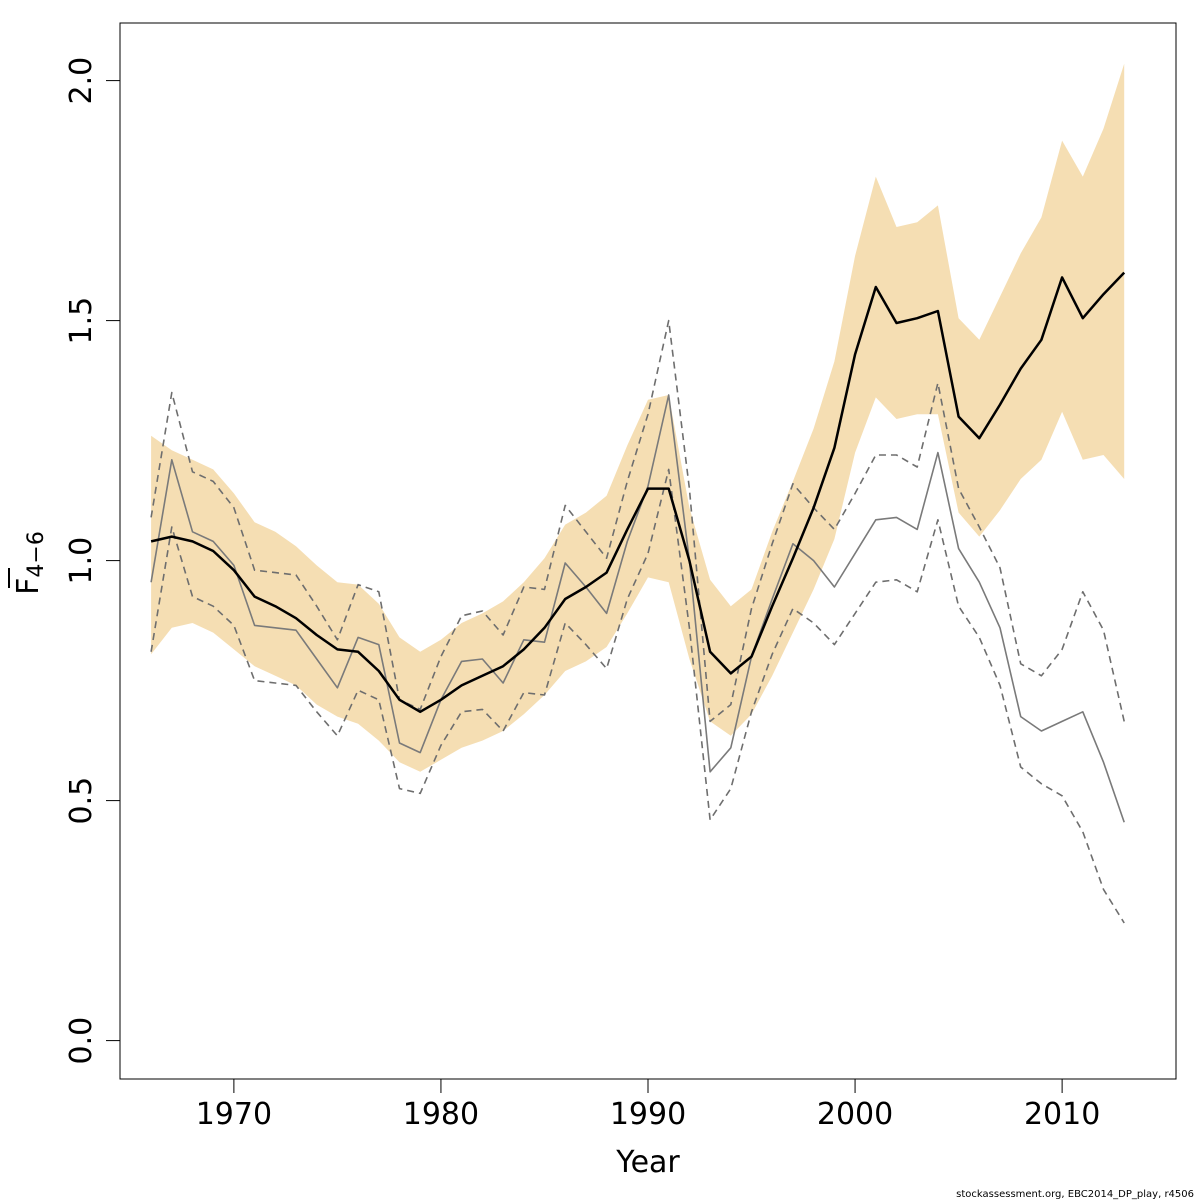 The image size is (1200, 1200). I want to click on y-tick-label: 1.5, so click(81, 321).